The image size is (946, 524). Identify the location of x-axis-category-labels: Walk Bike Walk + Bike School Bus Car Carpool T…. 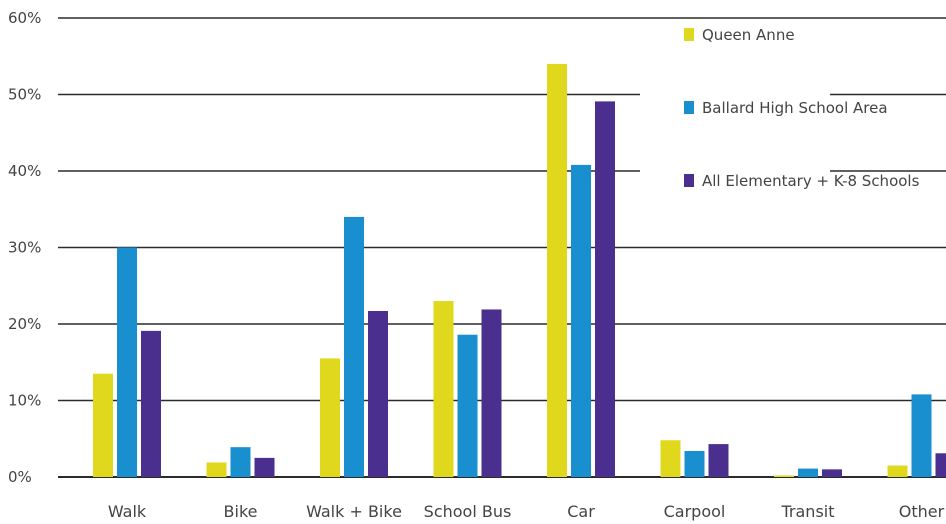
(526, 511).